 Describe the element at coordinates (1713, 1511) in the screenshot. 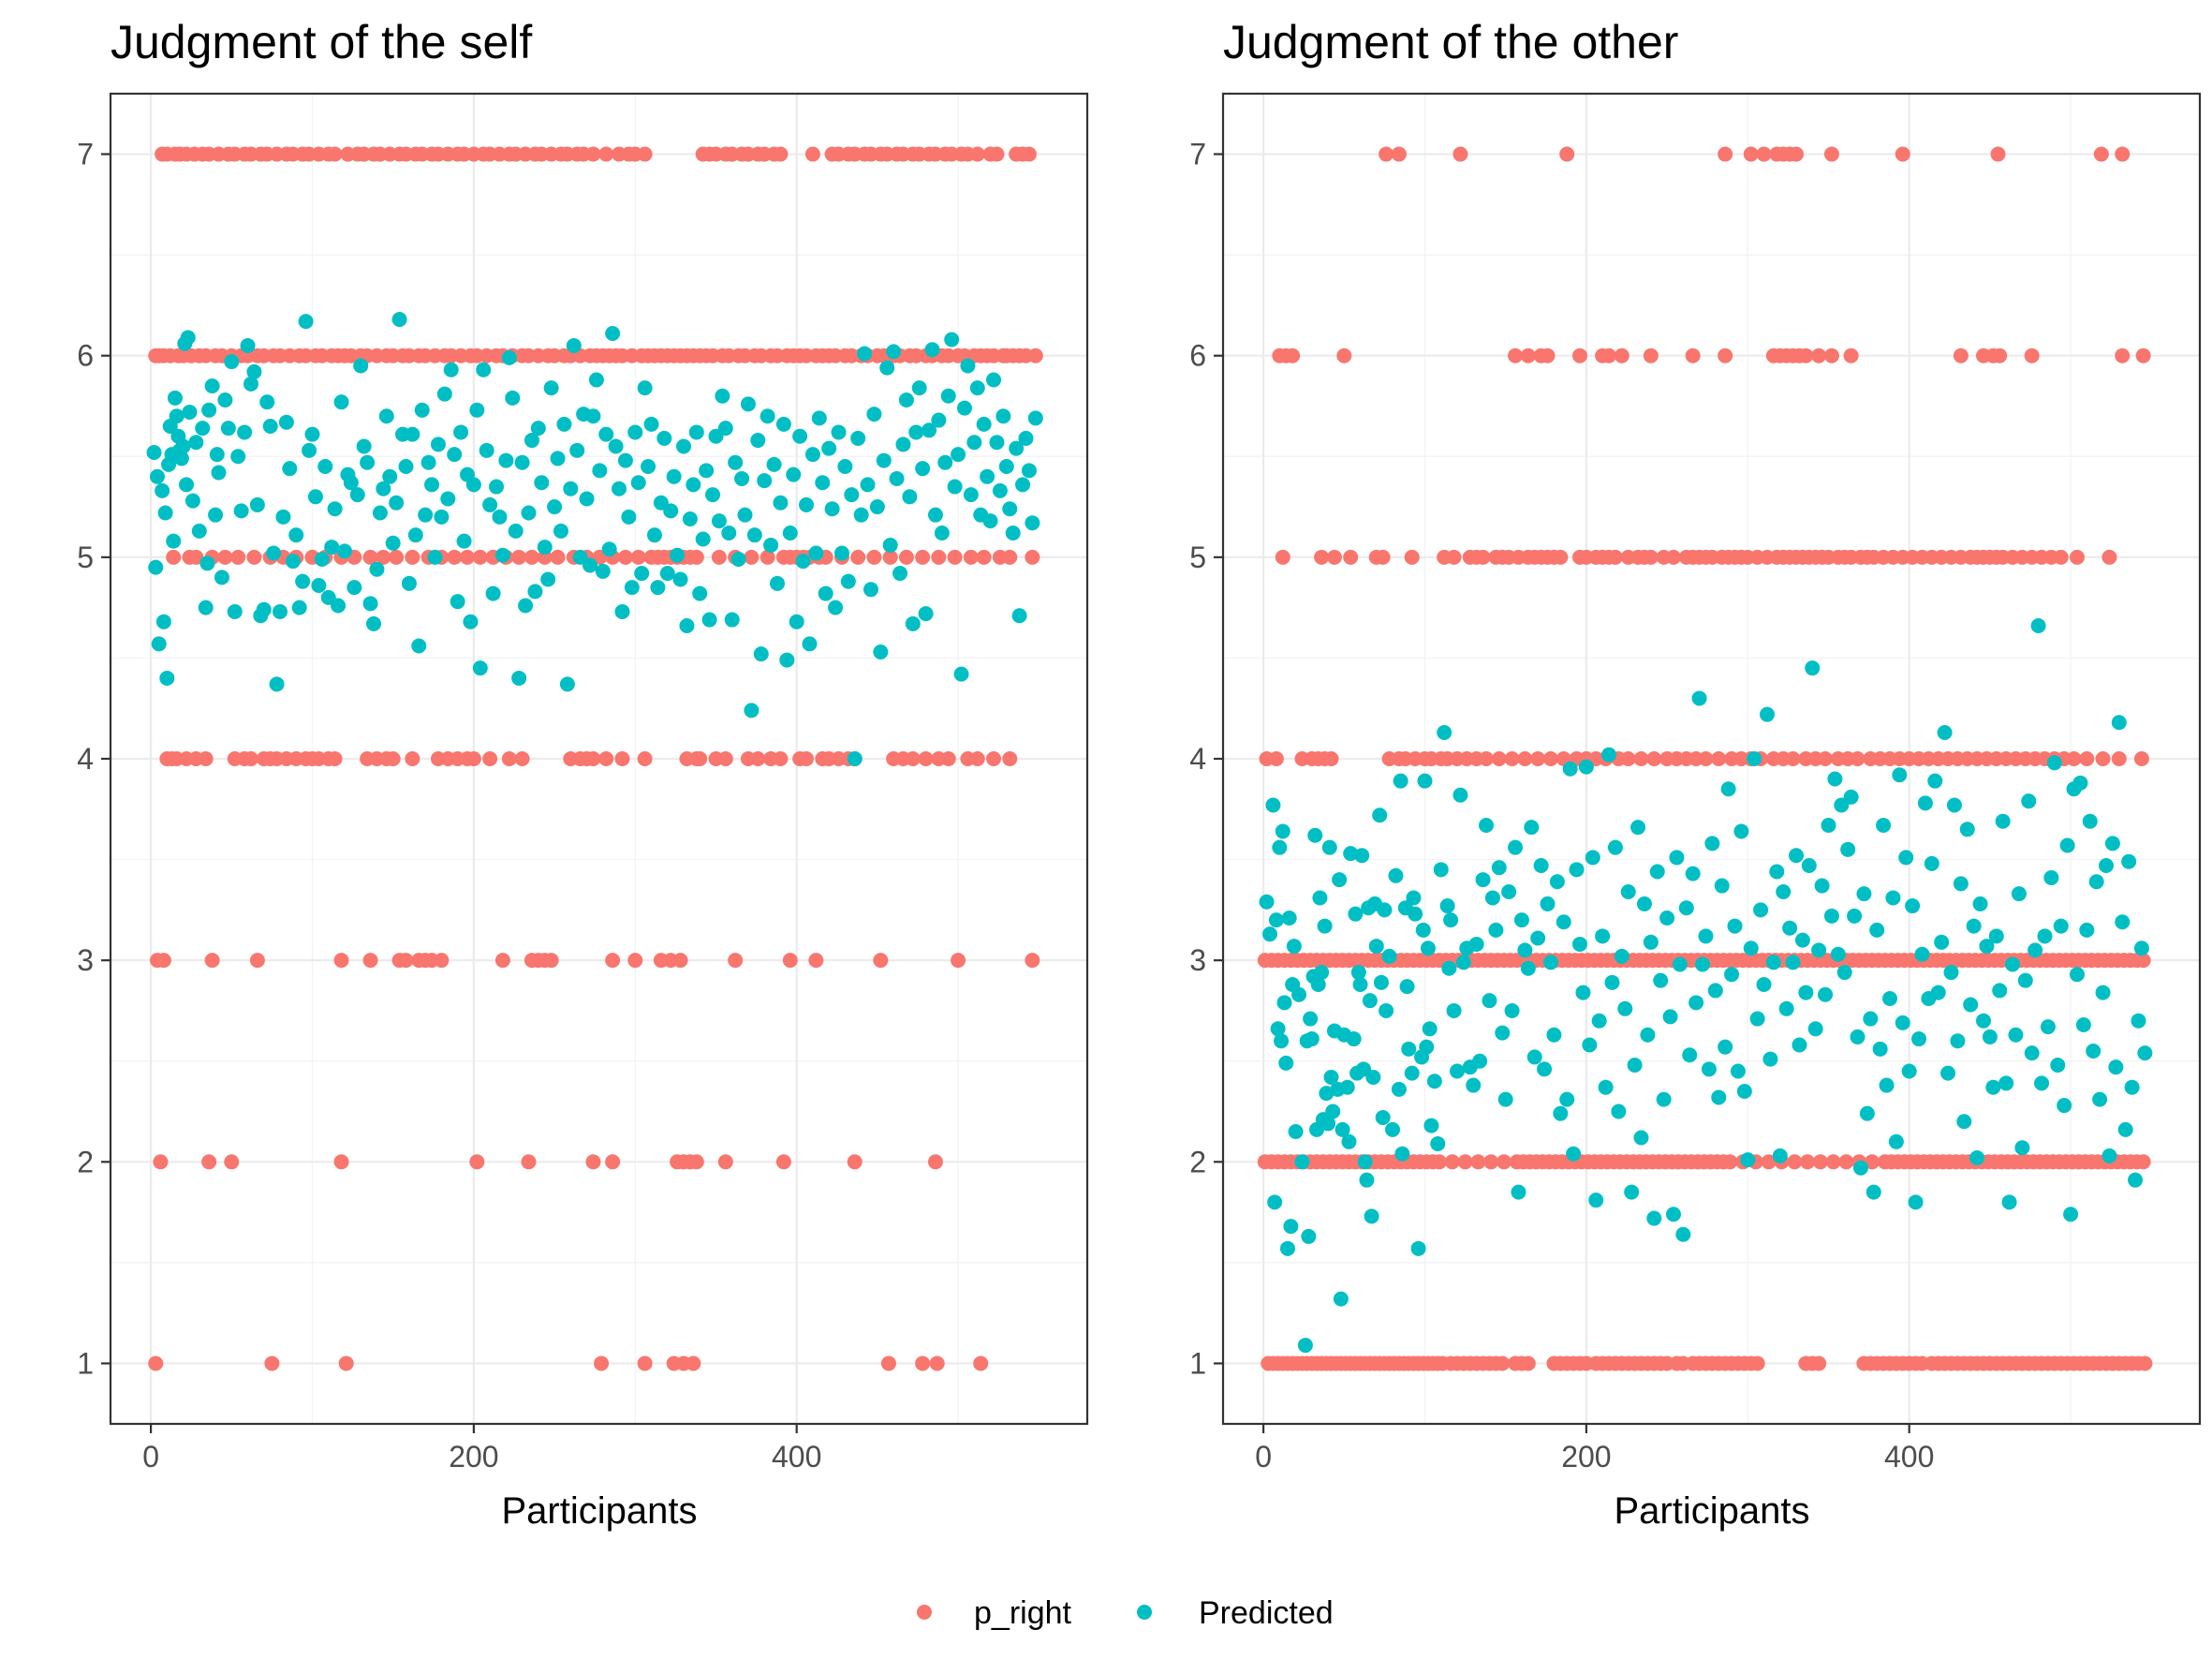

I see `x-axis-title-other: Participants` at that location.